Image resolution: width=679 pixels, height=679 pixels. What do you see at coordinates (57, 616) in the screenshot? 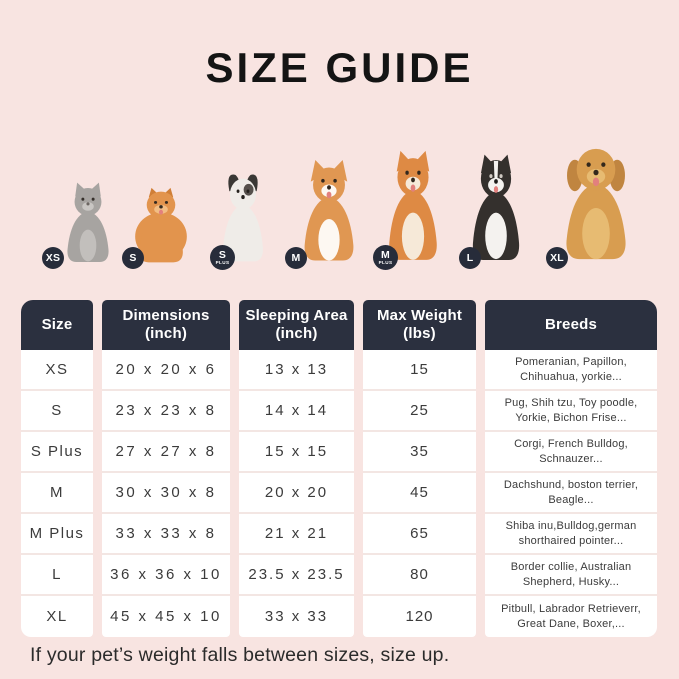
I see `cell-size: XL` at bounding box center [57, 616].